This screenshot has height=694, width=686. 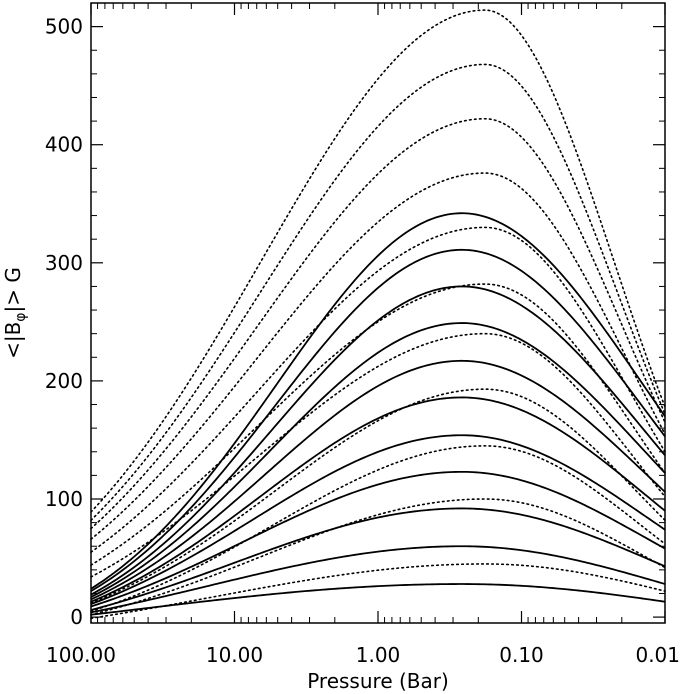 What do you see at coordinates (657, 655) in the screenshot?
I see `x-tick-label: 0.01` at bounding box center [657, 655].